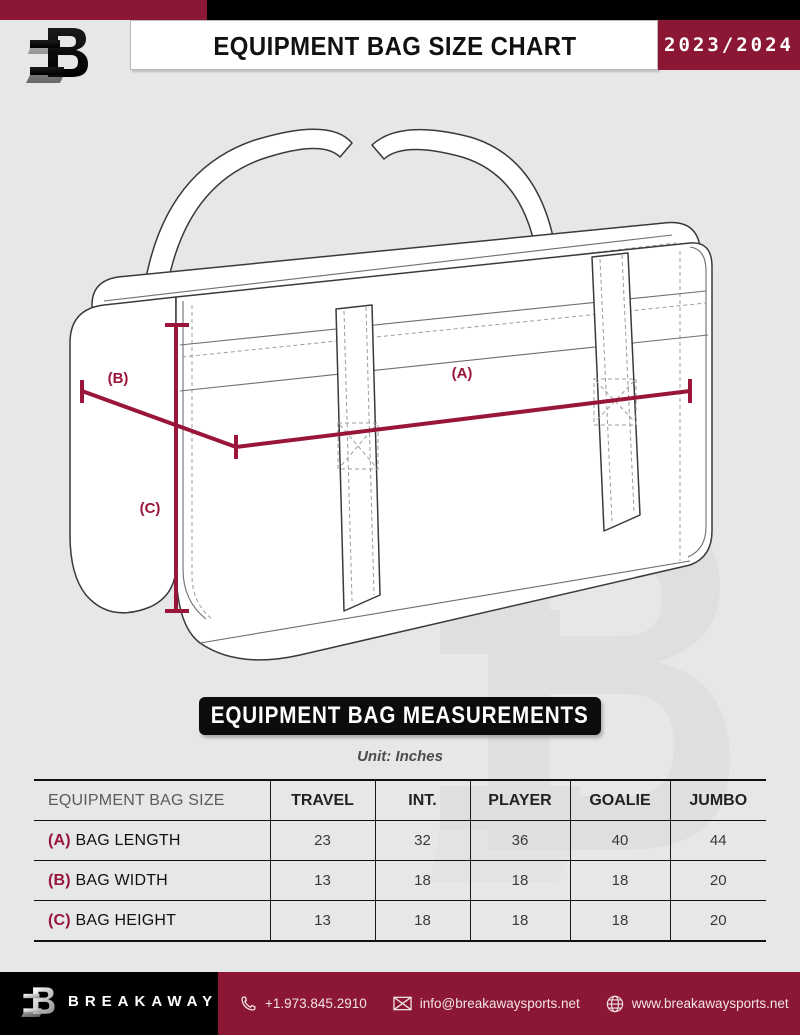  I want to click on cell-height-goalie: 18, so click(620, 921).